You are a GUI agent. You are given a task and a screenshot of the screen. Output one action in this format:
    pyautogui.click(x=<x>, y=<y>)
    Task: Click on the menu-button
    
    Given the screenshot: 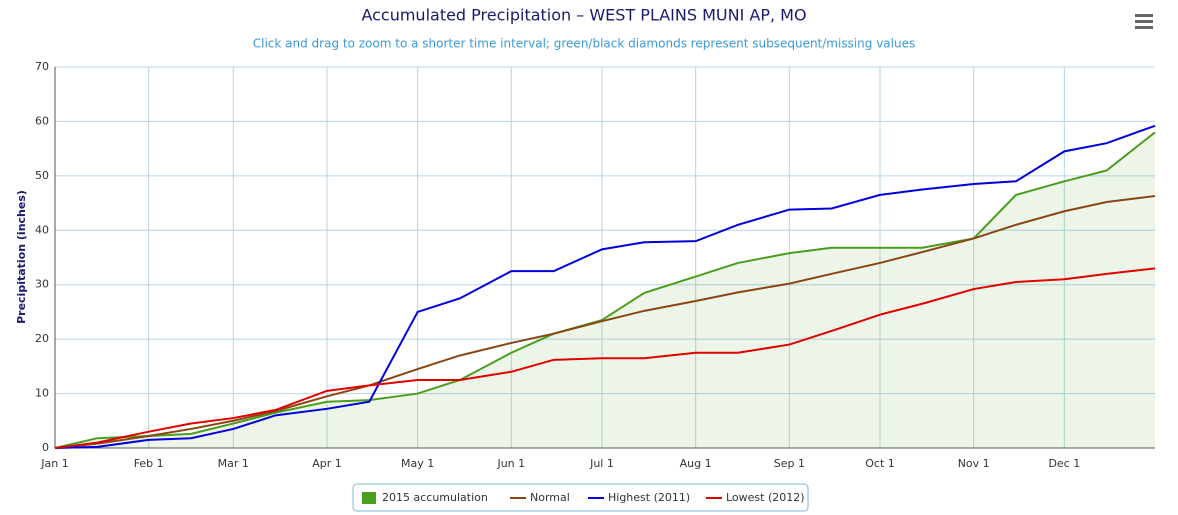 What is the action you would take?
    pyautogui.click(x=1144, y=21)
    